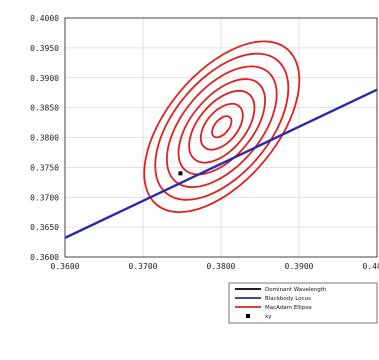  Describe the element at coordinates (180, 173) in the screenshot. I see `xy-point` at that location.